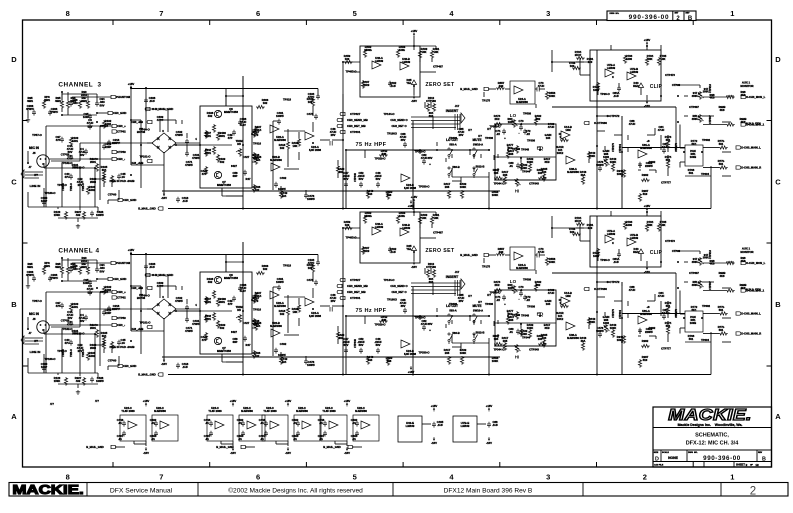  What do you see at coordinates (604, 94) in the screenshot?
I see `svg-text: TP96-O` at bounding box center [604, 94].